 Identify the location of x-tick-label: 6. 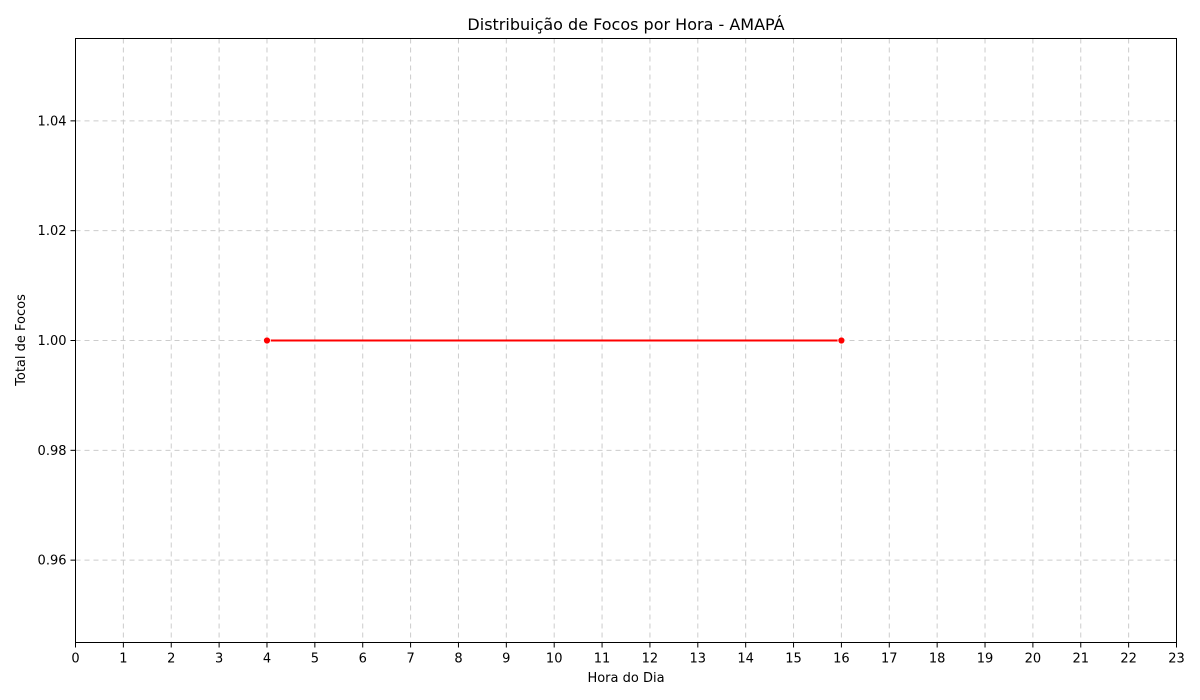
(363, 659).